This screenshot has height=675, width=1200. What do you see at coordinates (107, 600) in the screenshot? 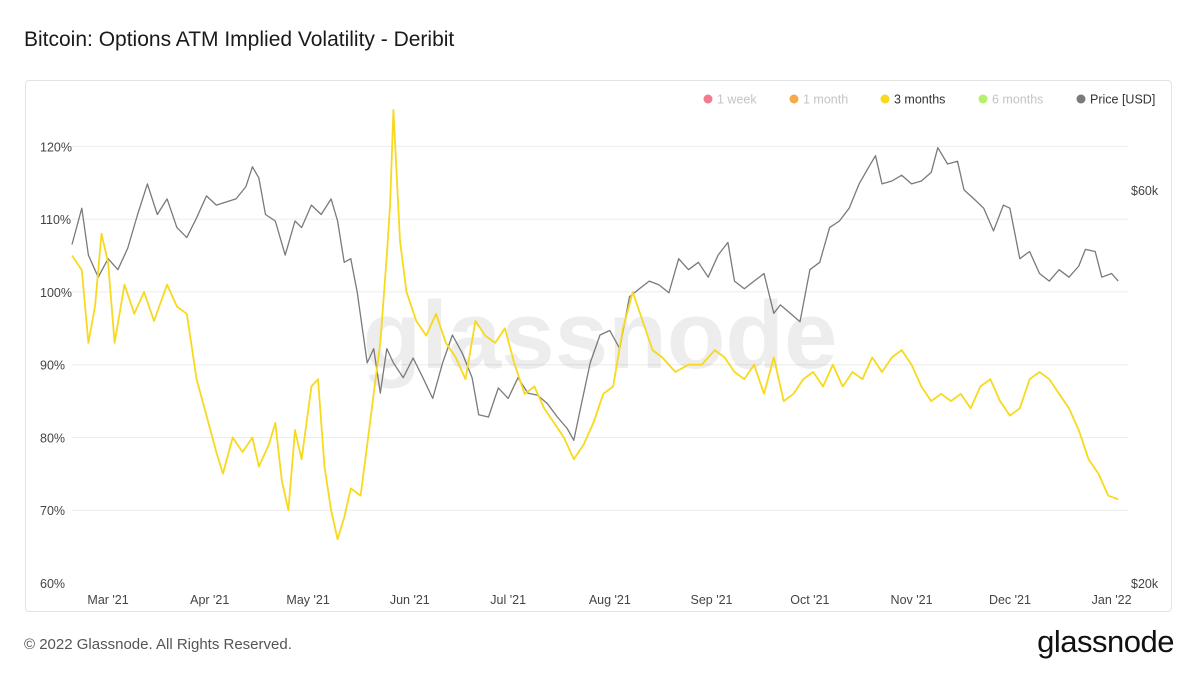
I see `x-tick-label: Mar '21` at bounding box center [107, 600].